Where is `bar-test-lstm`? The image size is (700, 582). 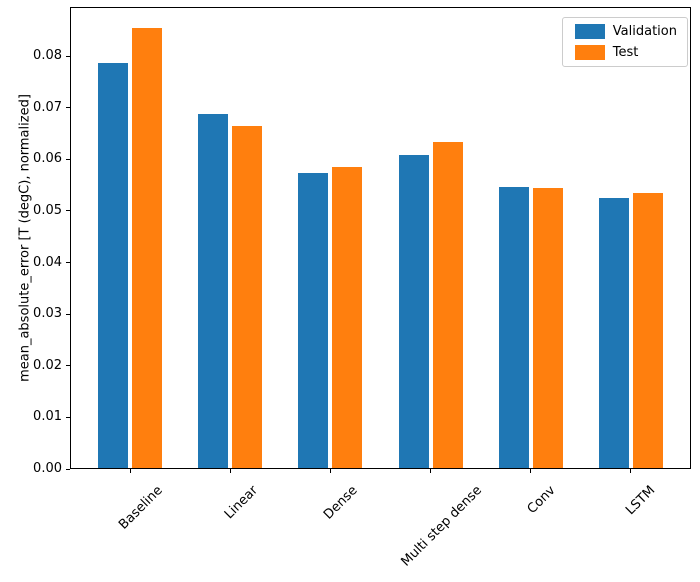 bar-test-lstm is located at coordinates (647, 330).